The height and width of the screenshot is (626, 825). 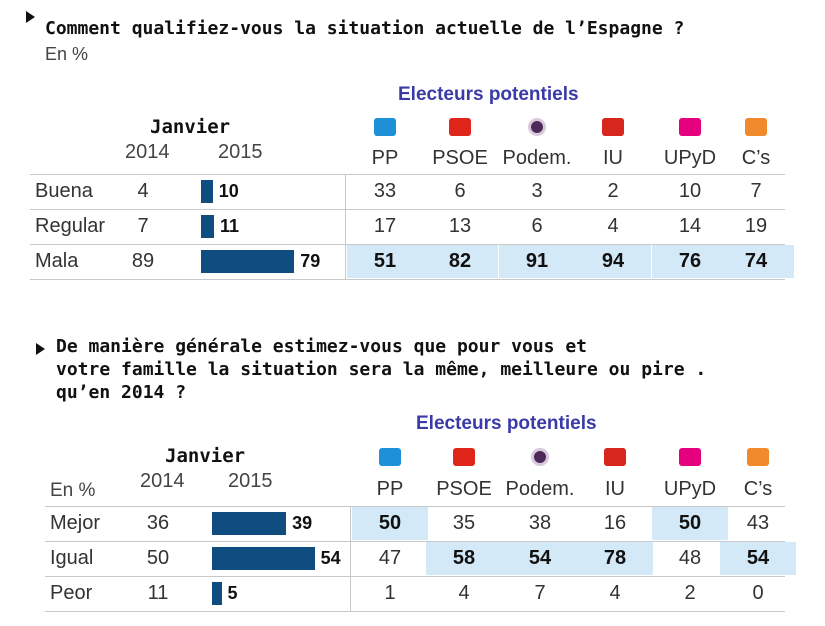 What do you see at coordinates (460, 226) in the screenshot?
I see `col-psoe-value: 13` at bounding box center [460, 226].